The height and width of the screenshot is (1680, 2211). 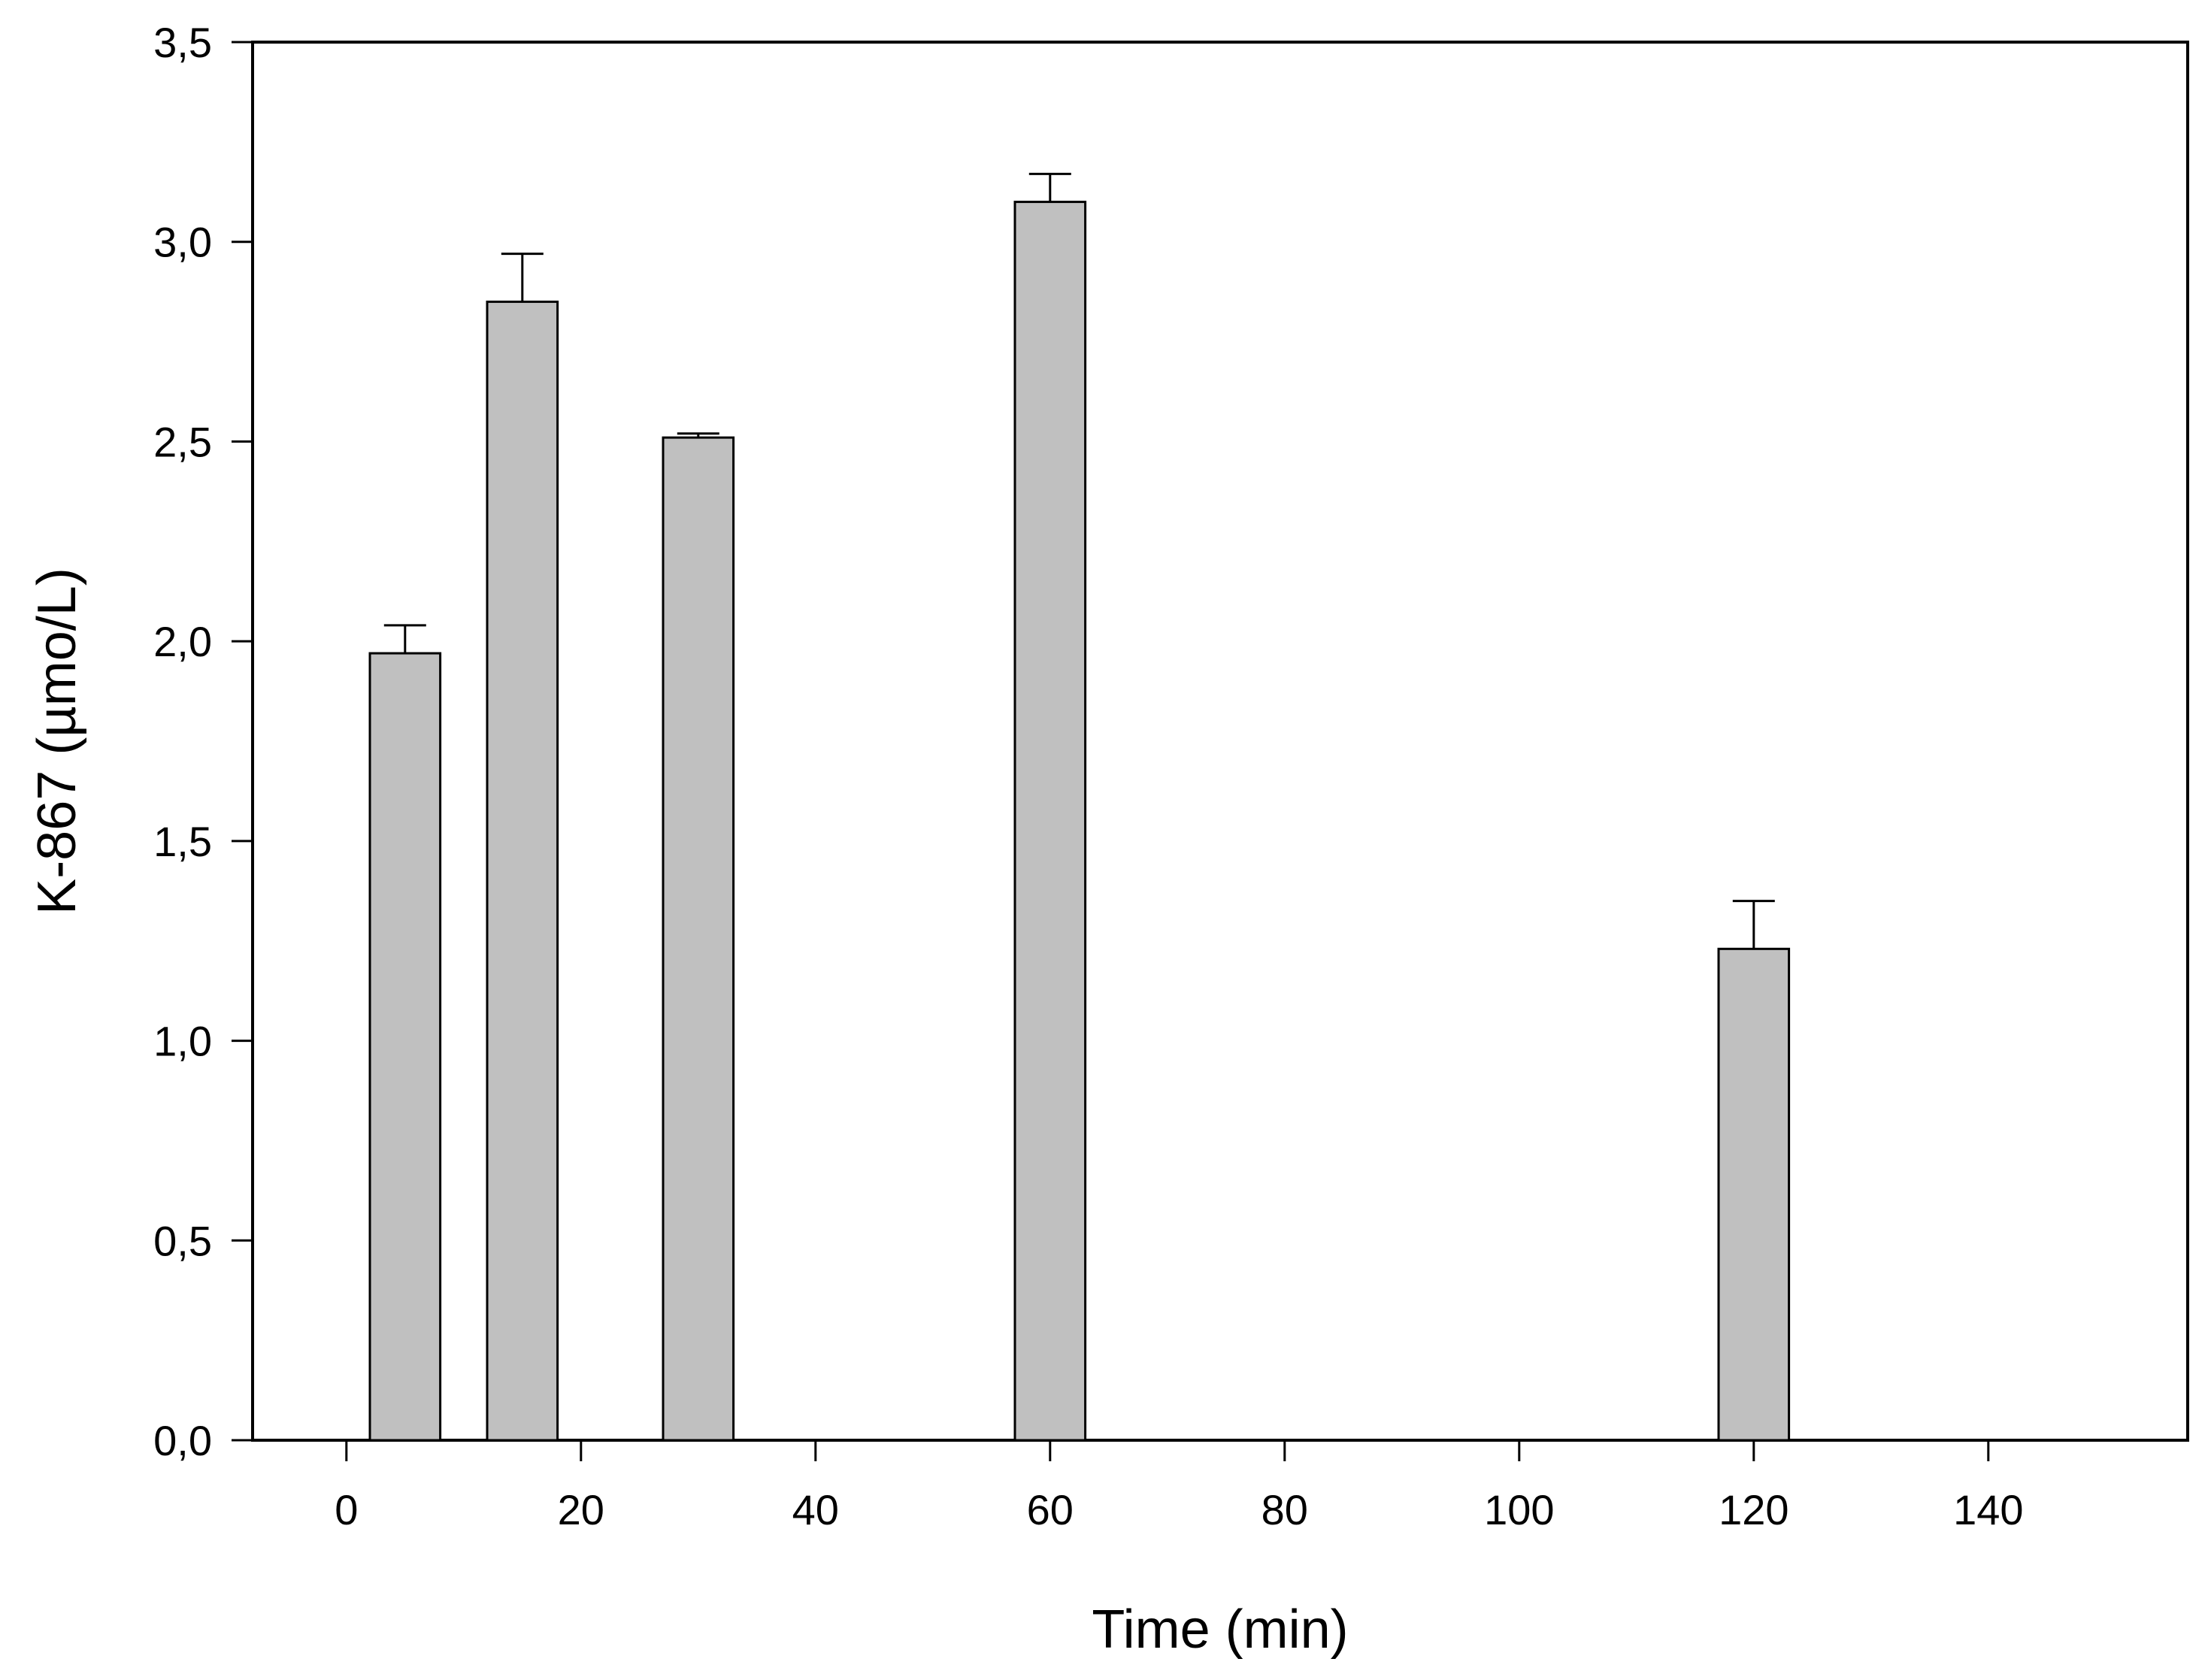 I want to click on y-tick-label-0: 0,0, so click(x=183, y=1440).